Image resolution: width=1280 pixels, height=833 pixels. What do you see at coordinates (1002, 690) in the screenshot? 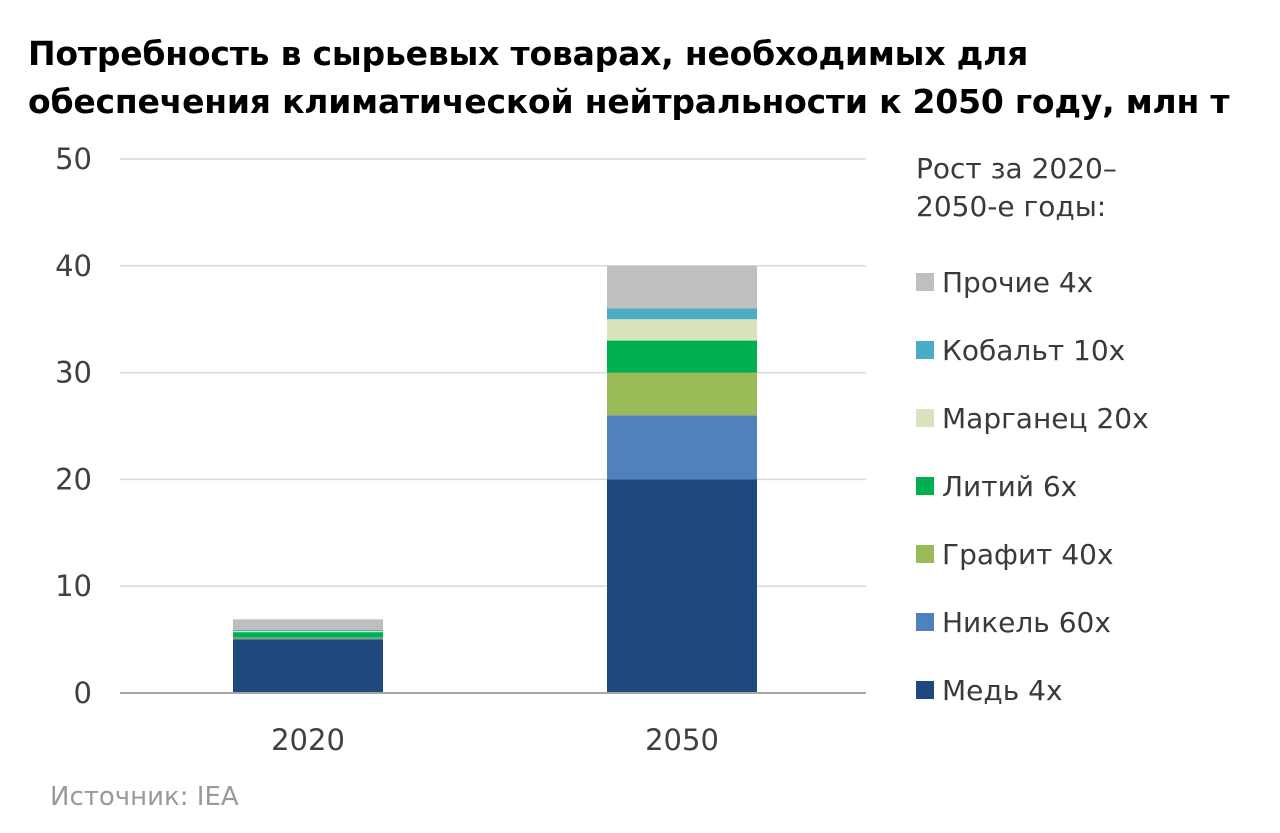
I see `legend-label: Медь 4x` at bounding box center [1002, 690].